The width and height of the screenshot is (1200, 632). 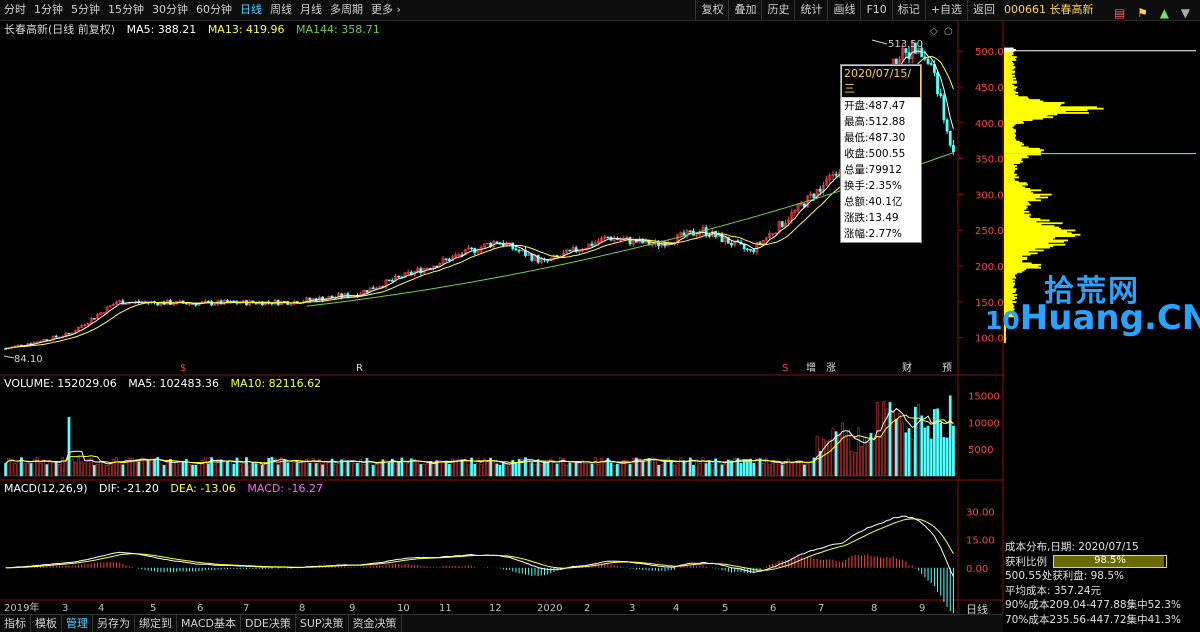 What do you see at coordinates (711, 10) in the screenshot?
I see `tool-button-0: 复权` at bounding box center [711, 10].